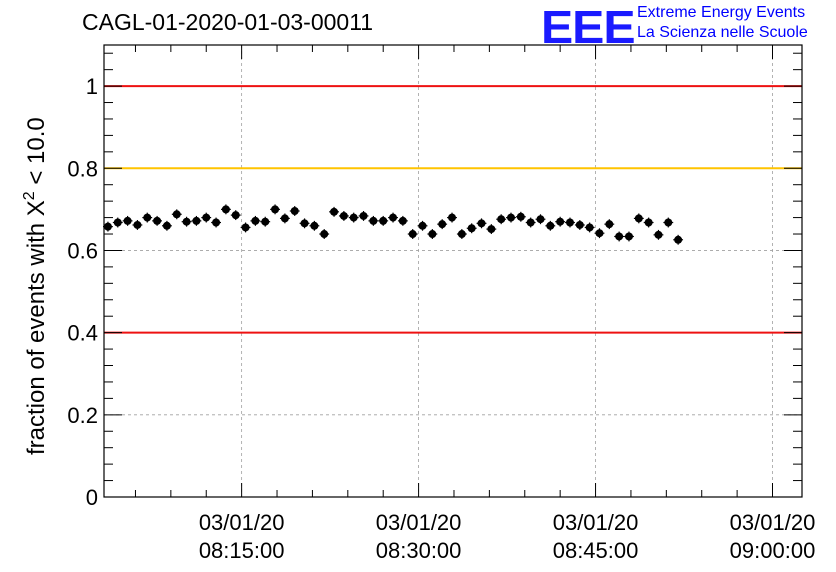  Describe the element at coordinates (773, 522) in the screenshot. I see `x-tick-date-3: 03/01/20` at that location.